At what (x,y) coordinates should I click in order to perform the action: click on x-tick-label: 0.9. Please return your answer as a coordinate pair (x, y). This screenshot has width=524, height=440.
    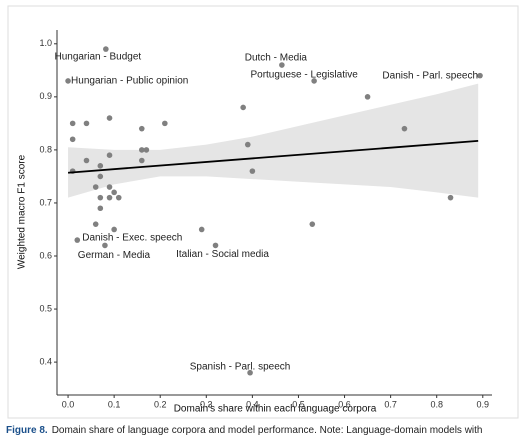
    Looking at the image, I should click on (483, 404).